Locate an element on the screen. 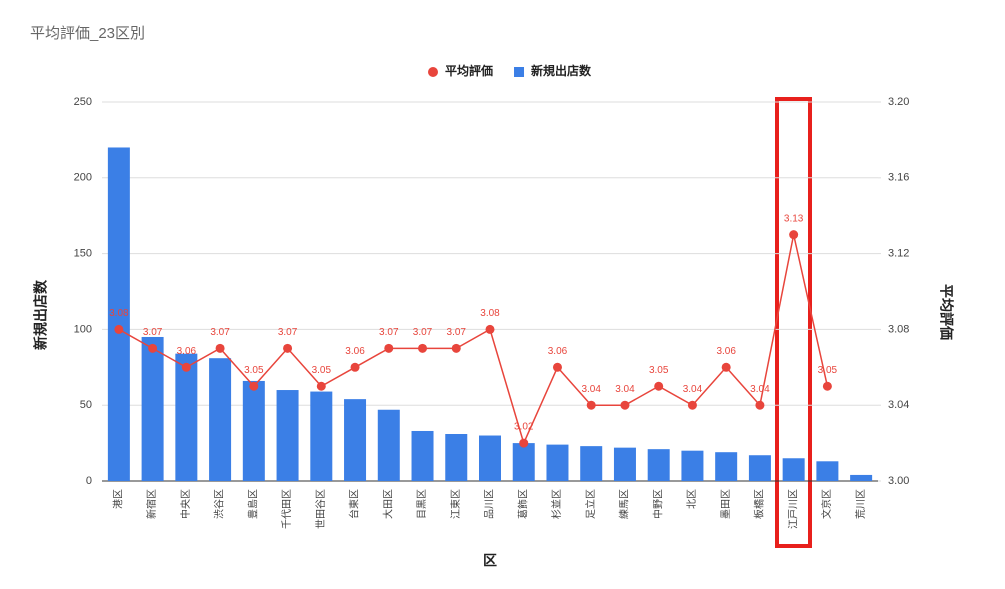  x-tick-label: 豊島区 is located at coordinates (252, 504).